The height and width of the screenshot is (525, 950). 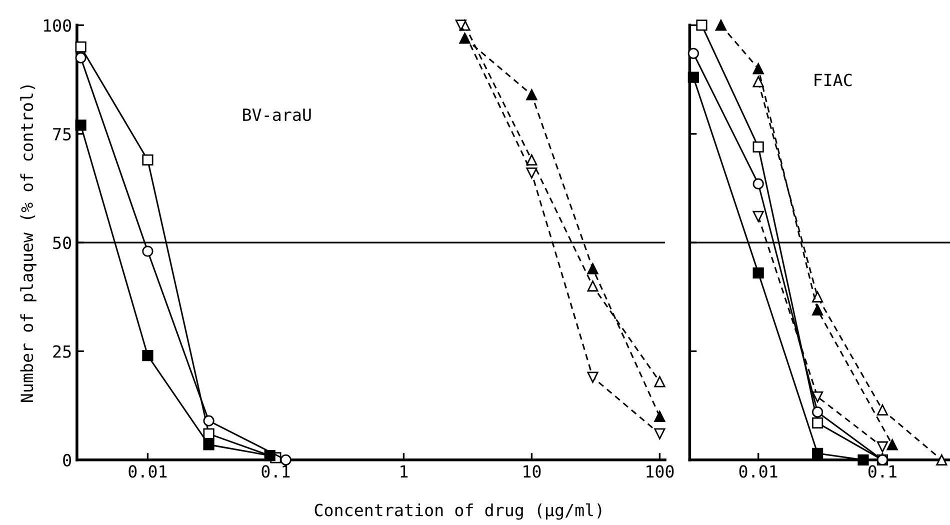 I want to click on x-tick-label: 10, so click(x=532, y=471).